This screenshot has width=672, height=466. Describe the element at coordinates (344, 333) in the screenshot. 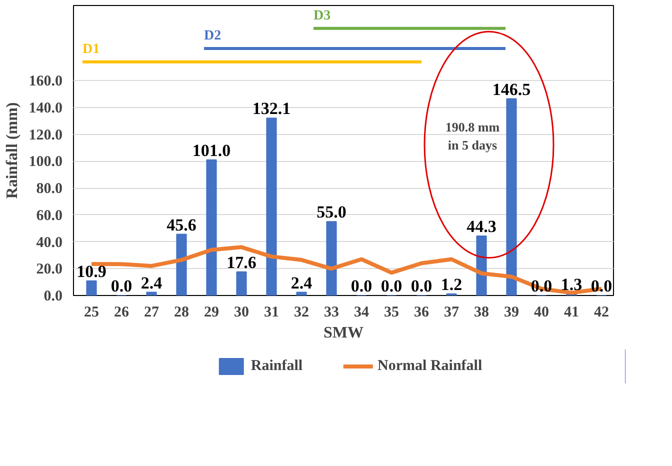

I see `x-axis-title: SMW` at that location.